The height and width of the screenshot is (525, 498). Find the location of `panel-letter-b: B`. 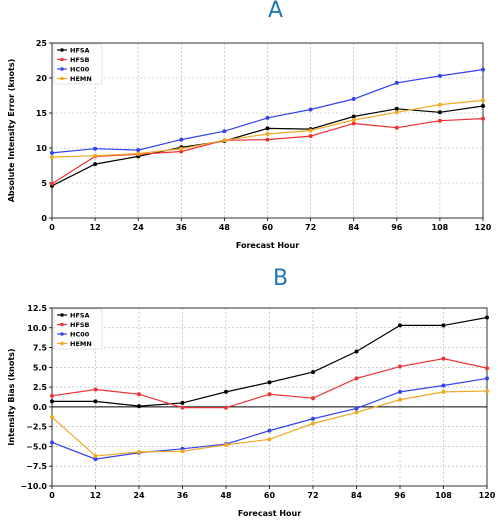

panel-letter-b: B is located at coordinates (281, 278).